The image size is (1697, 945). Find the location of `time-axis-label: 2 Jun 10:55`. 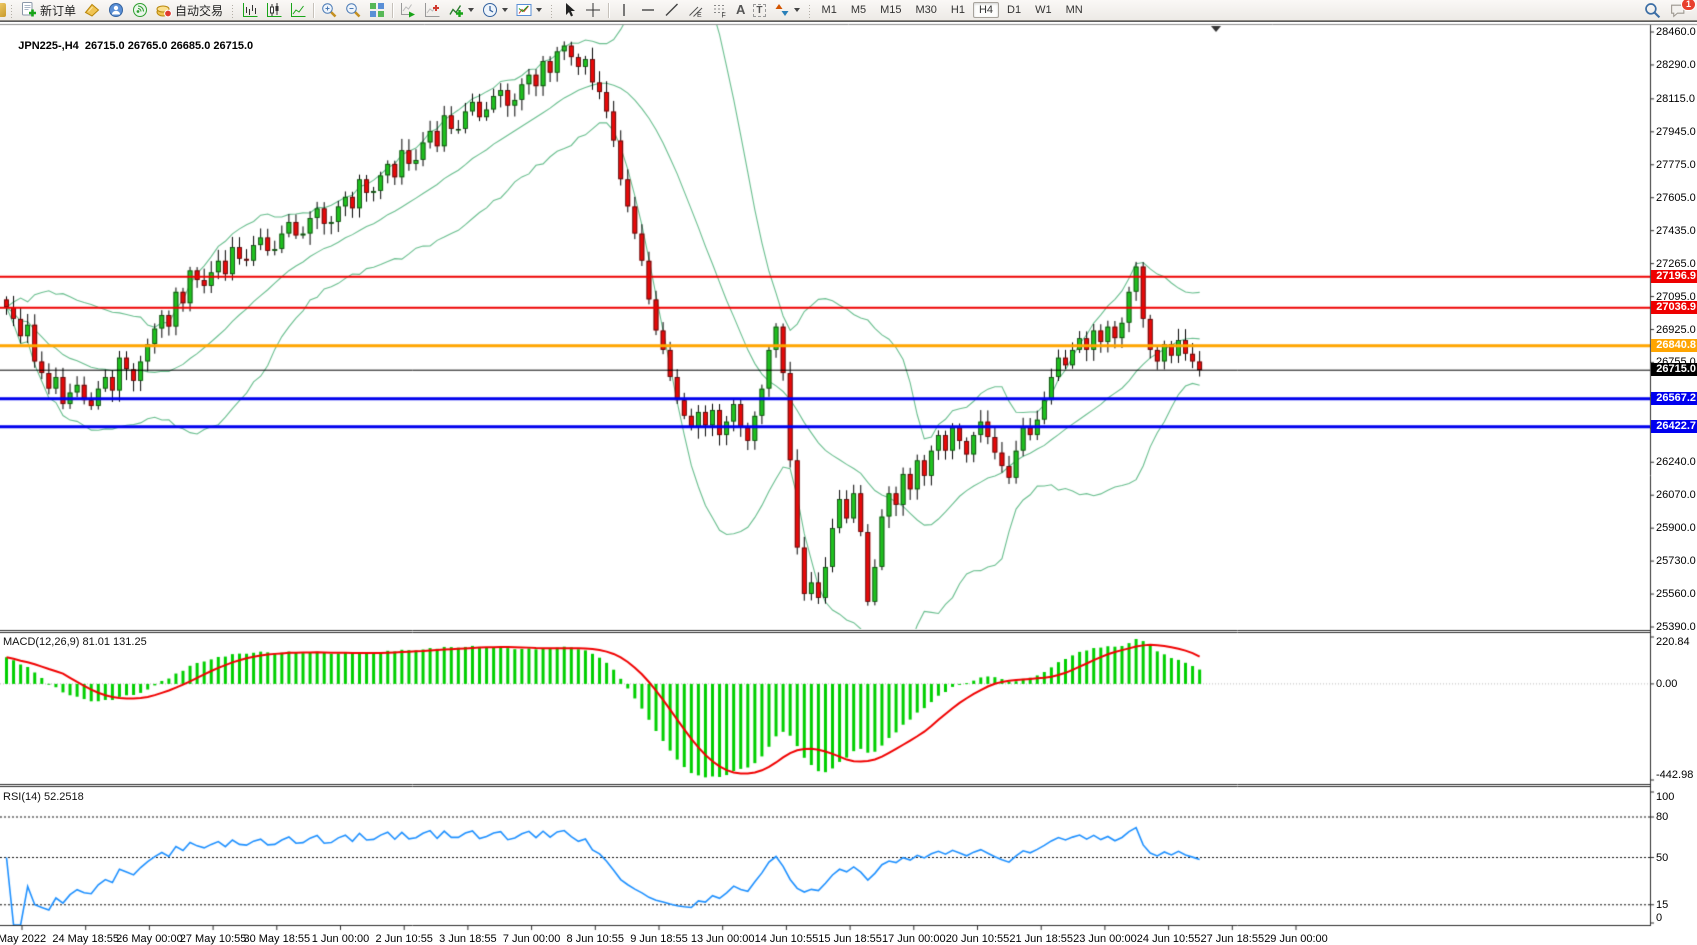

time-axis-label: 2 Jun 10:55 is located at coordinates (404, 939).